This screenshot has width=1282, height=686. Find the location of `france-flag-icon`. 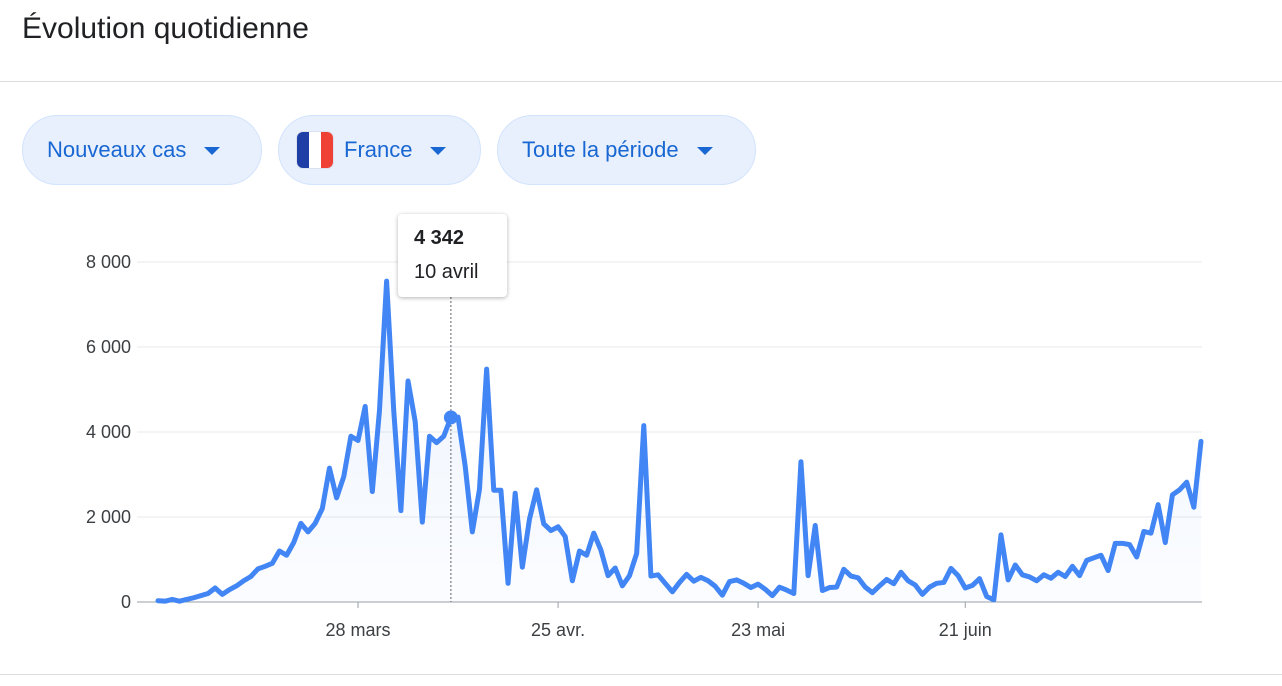

france-flag-icon is located at coordinates (315, 150).